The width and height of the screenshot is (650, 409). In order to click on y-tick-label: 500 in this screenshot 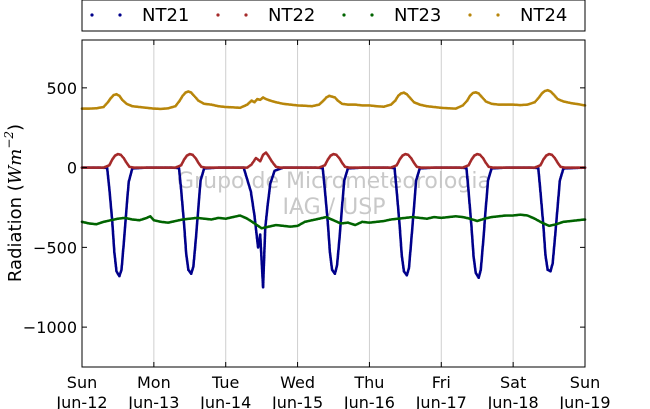, I will do `click(61, 88)`.